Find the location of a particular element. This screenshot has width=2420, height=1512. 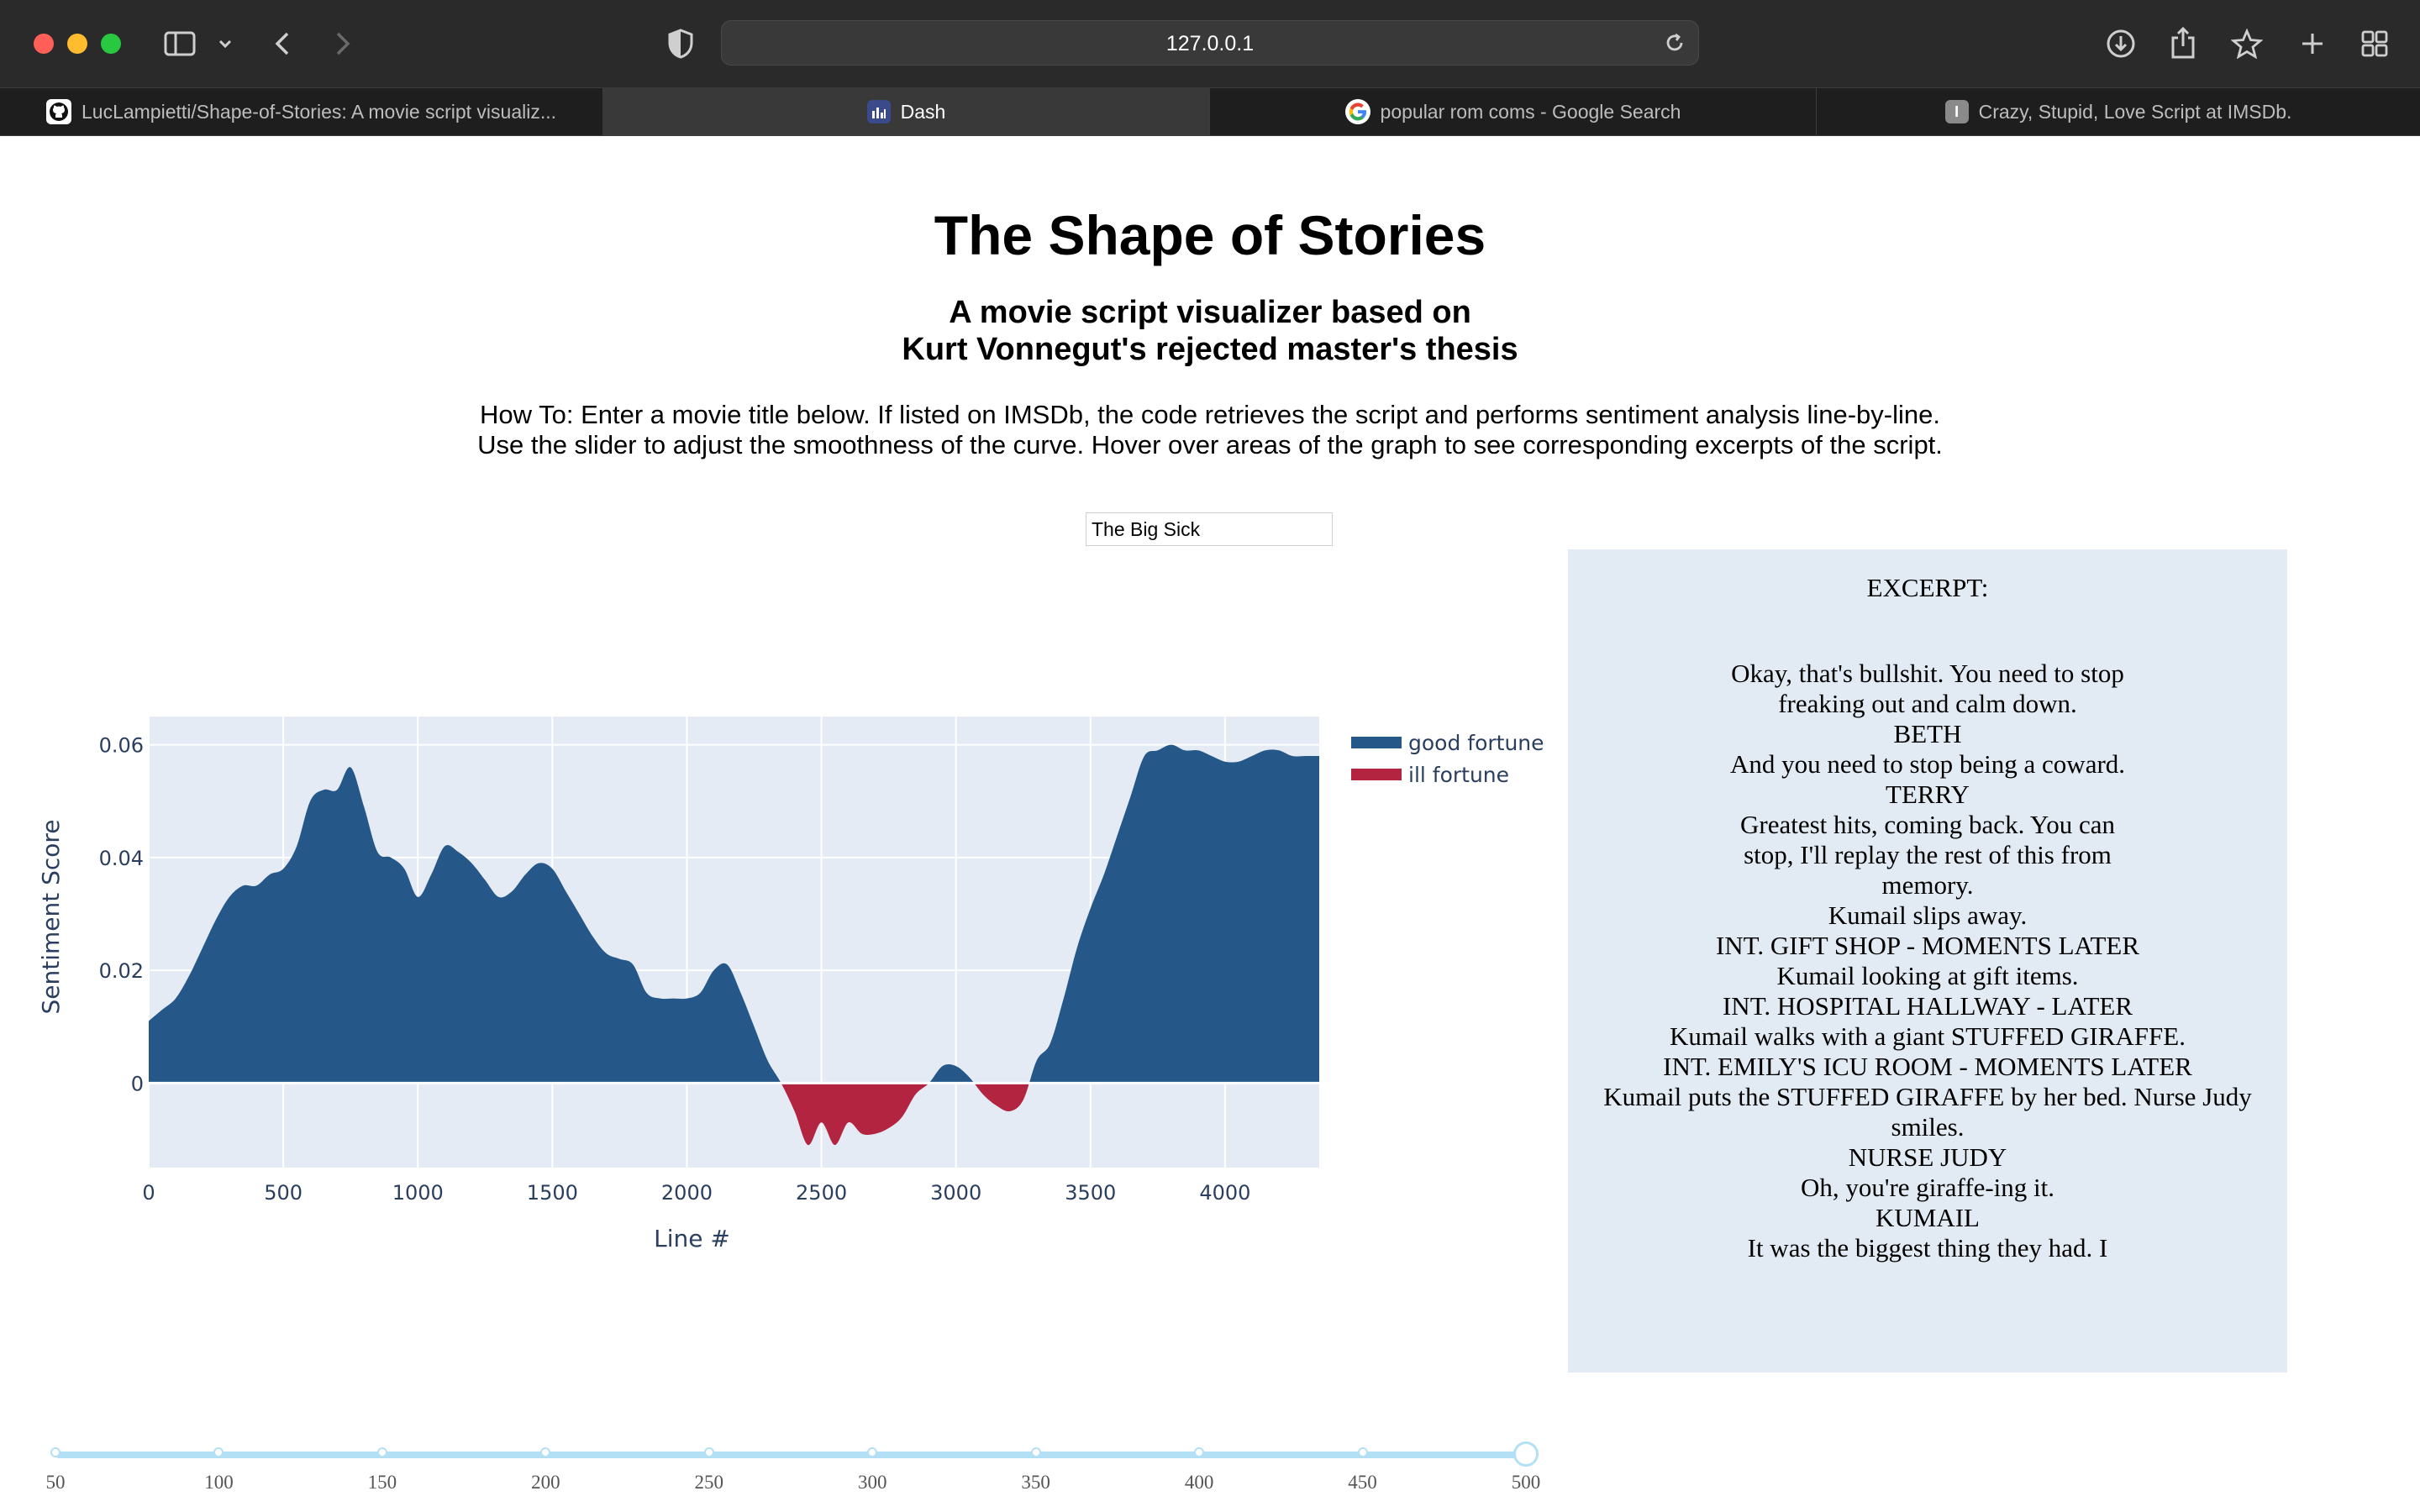

x-axis-label: Line # is located at coordinates (692, 1238).